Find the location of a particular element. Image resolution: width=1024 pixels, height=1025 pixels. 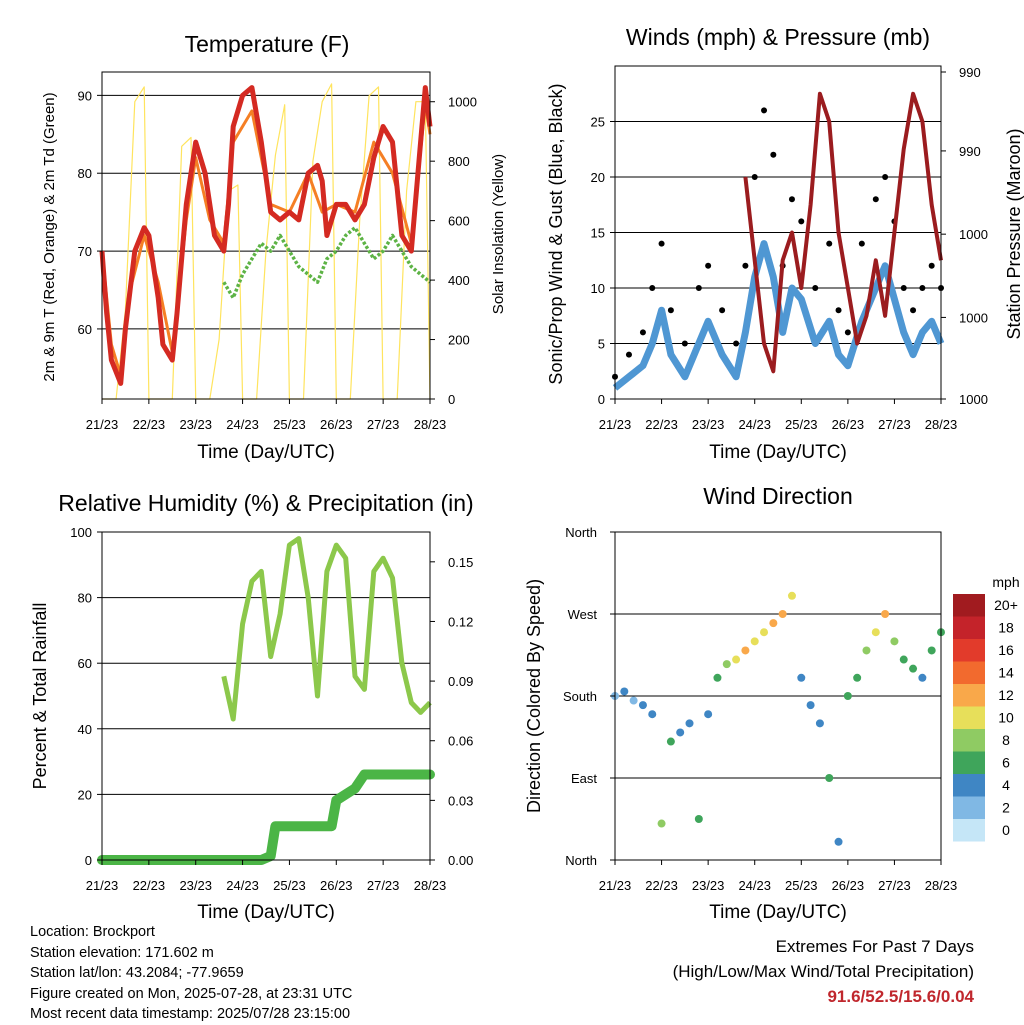

temperature-title: Temperature (F) is located at coordinates (267, 44).